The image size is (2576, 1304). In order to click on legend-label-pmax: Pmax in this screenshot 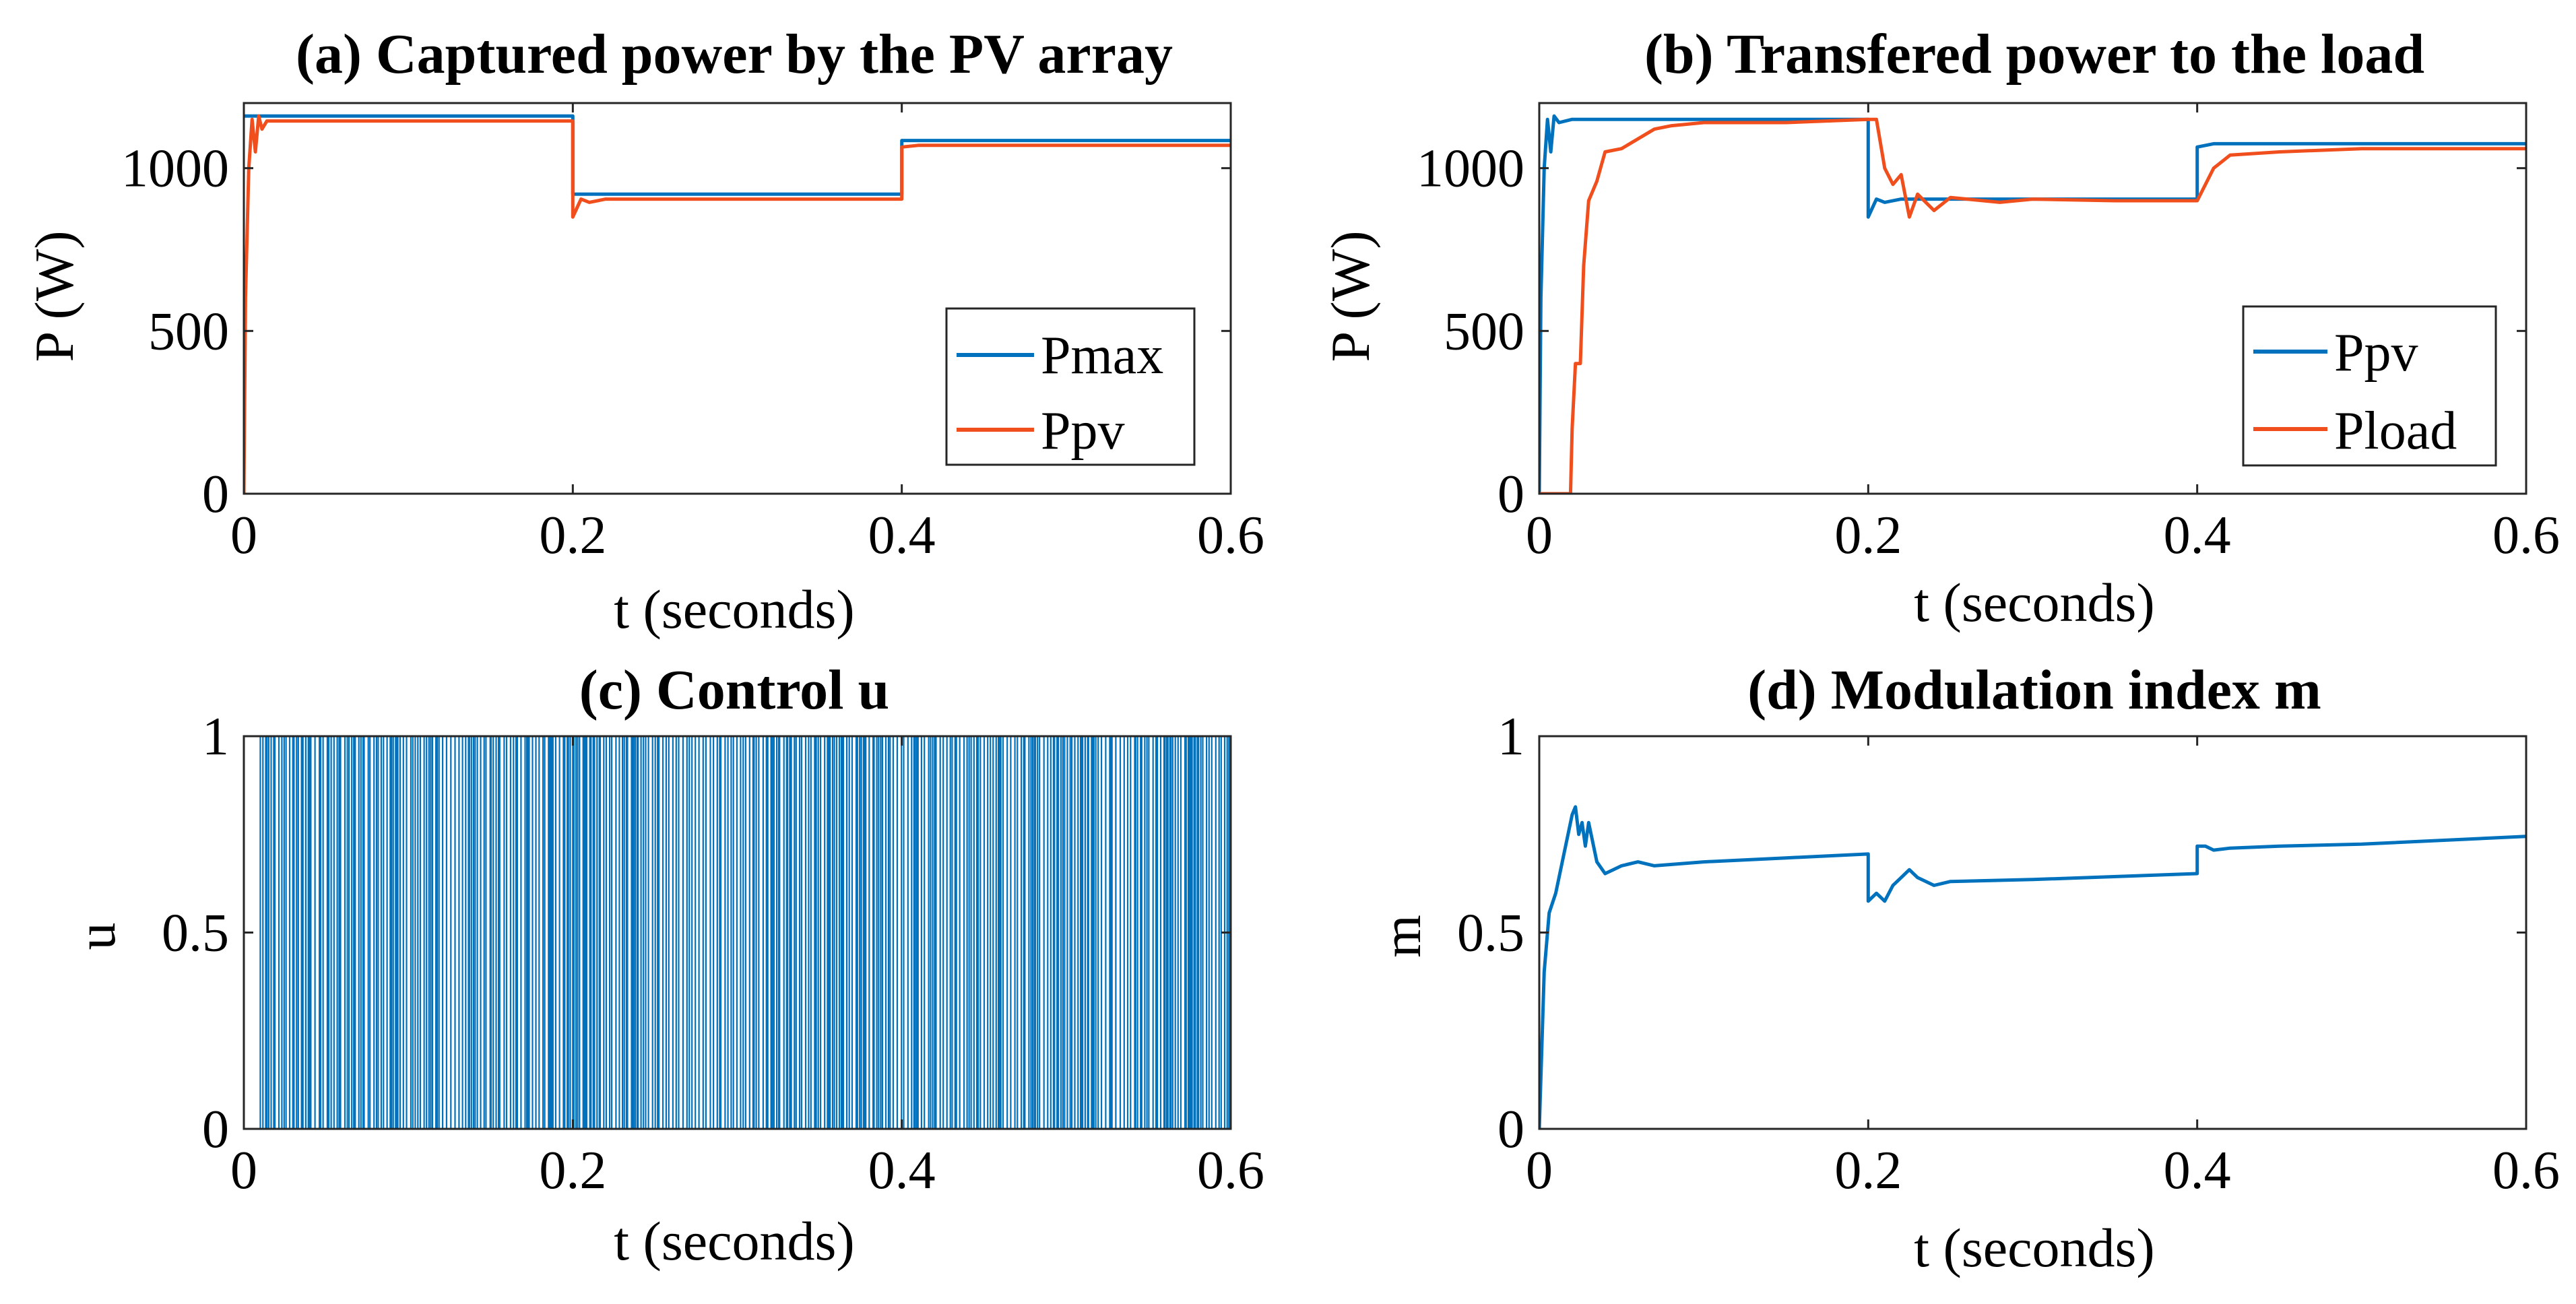, I will do `click(1102, 356)`.